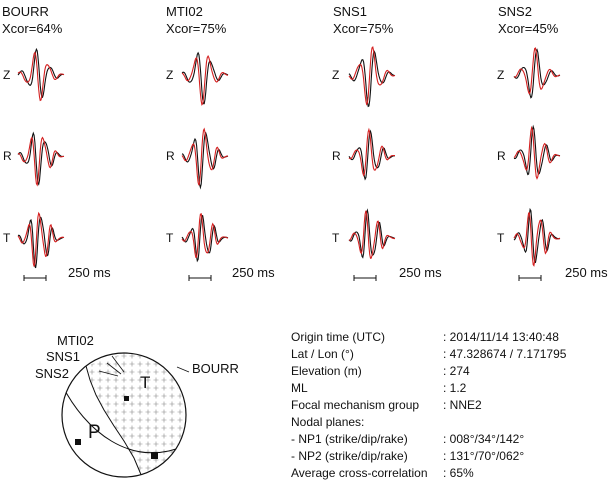  Describe the element at coordinates (363, 20) in the screenshot. I see `station-header-sns1: SNS1 Xcor=75%` at that location.